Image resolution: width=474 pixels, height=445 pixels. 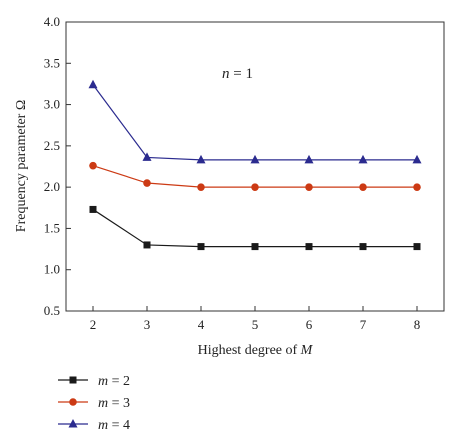 I want to click on x-tick-label: 6, so click(x=309, y=324).